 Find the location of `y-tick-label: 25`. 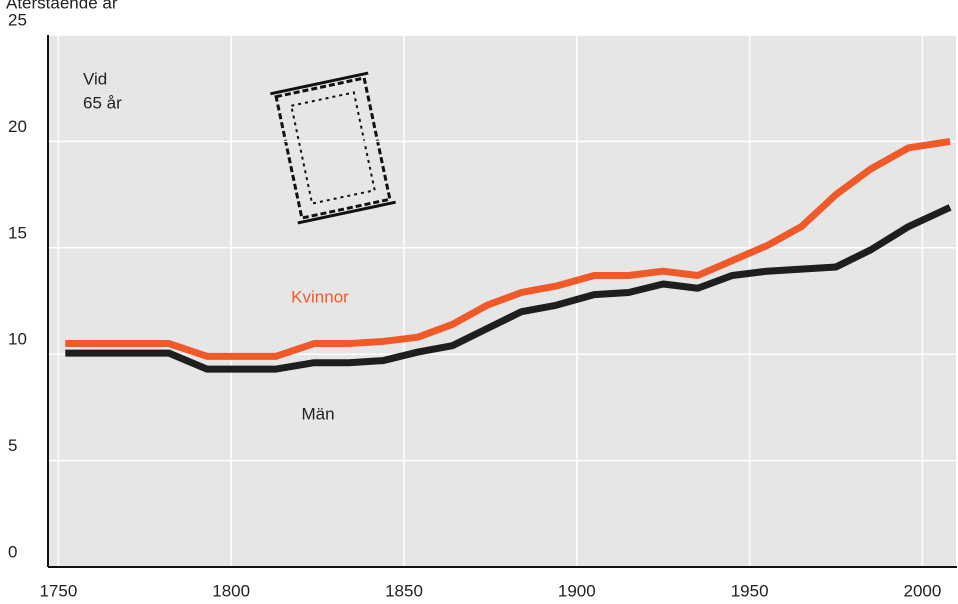

y-tick-label: 25 is located at coordinates (17, 19).